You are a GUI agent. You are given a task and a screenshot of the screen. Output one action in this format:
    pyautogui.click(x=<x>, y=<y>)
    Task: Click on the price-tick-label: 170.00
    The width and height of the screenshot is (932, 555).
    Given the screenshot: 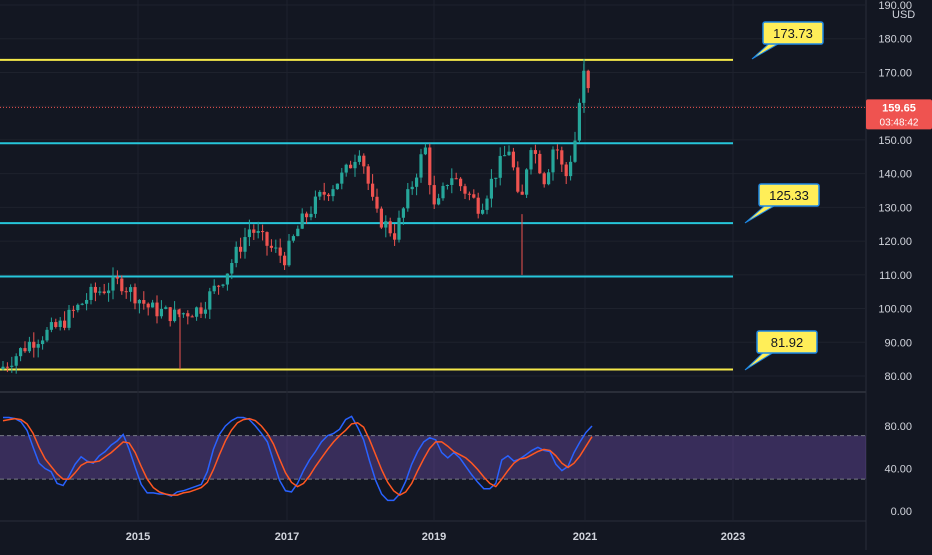 What is the action you would take?
    pyautogui.click(x=895, y=73)
    